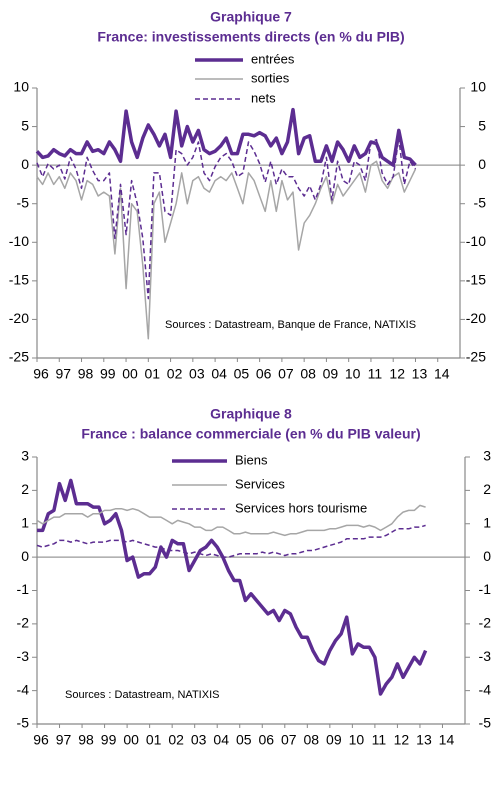 The width and height of the screenshot is (502, 789). Describe the element at coordinates (142, 695) in the screenshot. I see `source-note: Sources : Datastream, NATIXIS` at that location.